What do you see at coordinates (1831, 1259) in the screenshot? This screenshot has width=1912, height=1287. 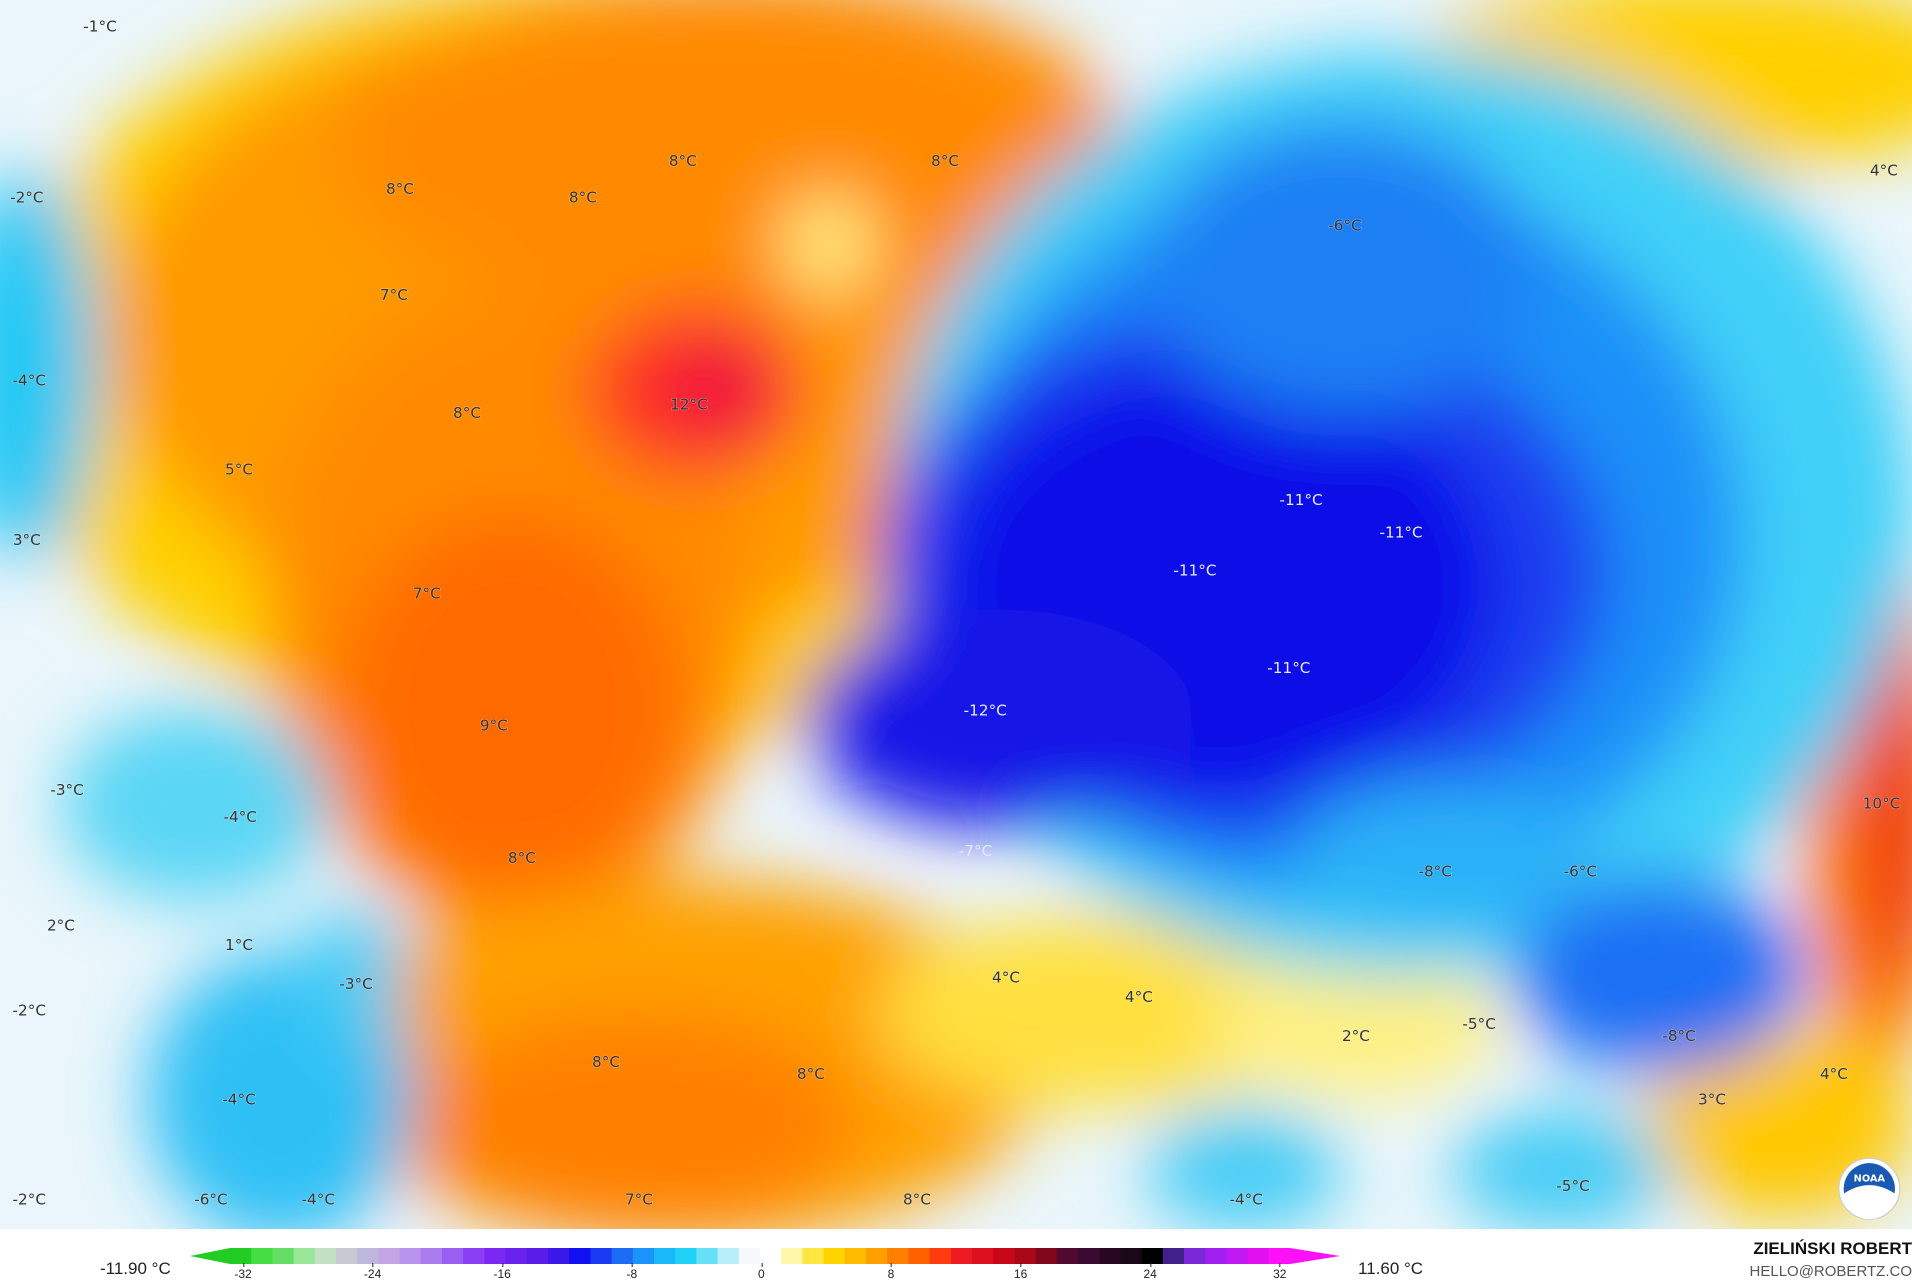 I see `author-credit: ZIELIŃSKI ROBERT HELLO@ROBERTZ.CO` at bounding box center [1831, 1259].